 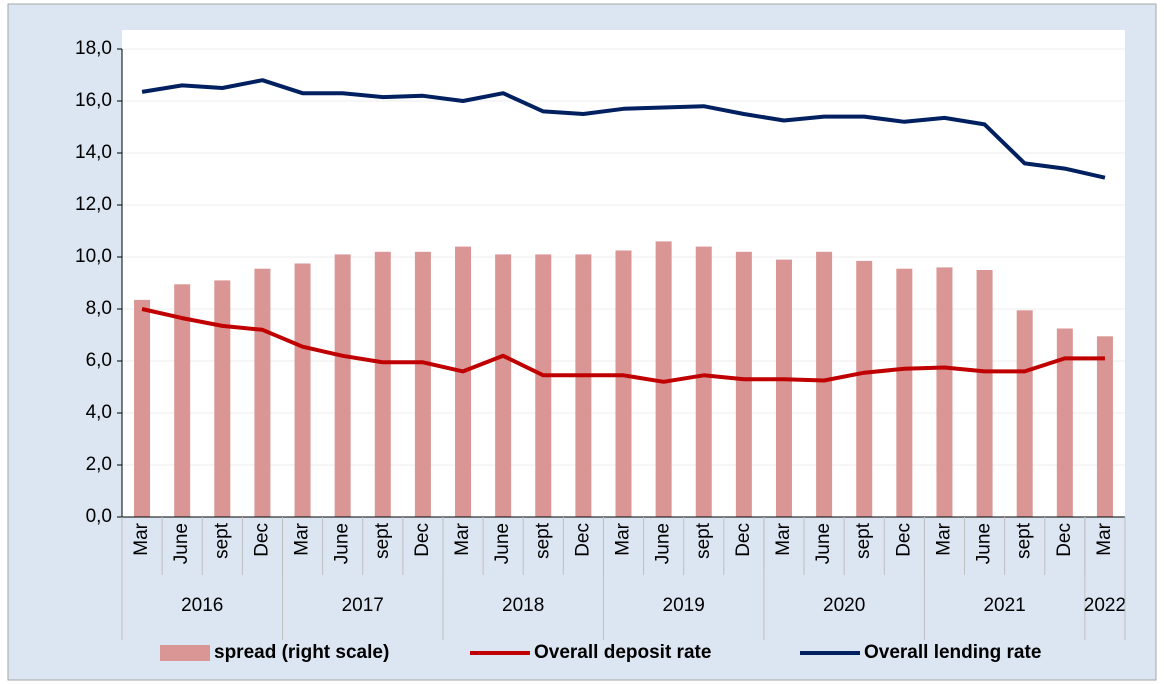 What do you see at coordinates (93, 152) in the screenshot?
I see `y-tick-label: 14,0` at bounding box center [93, 152].